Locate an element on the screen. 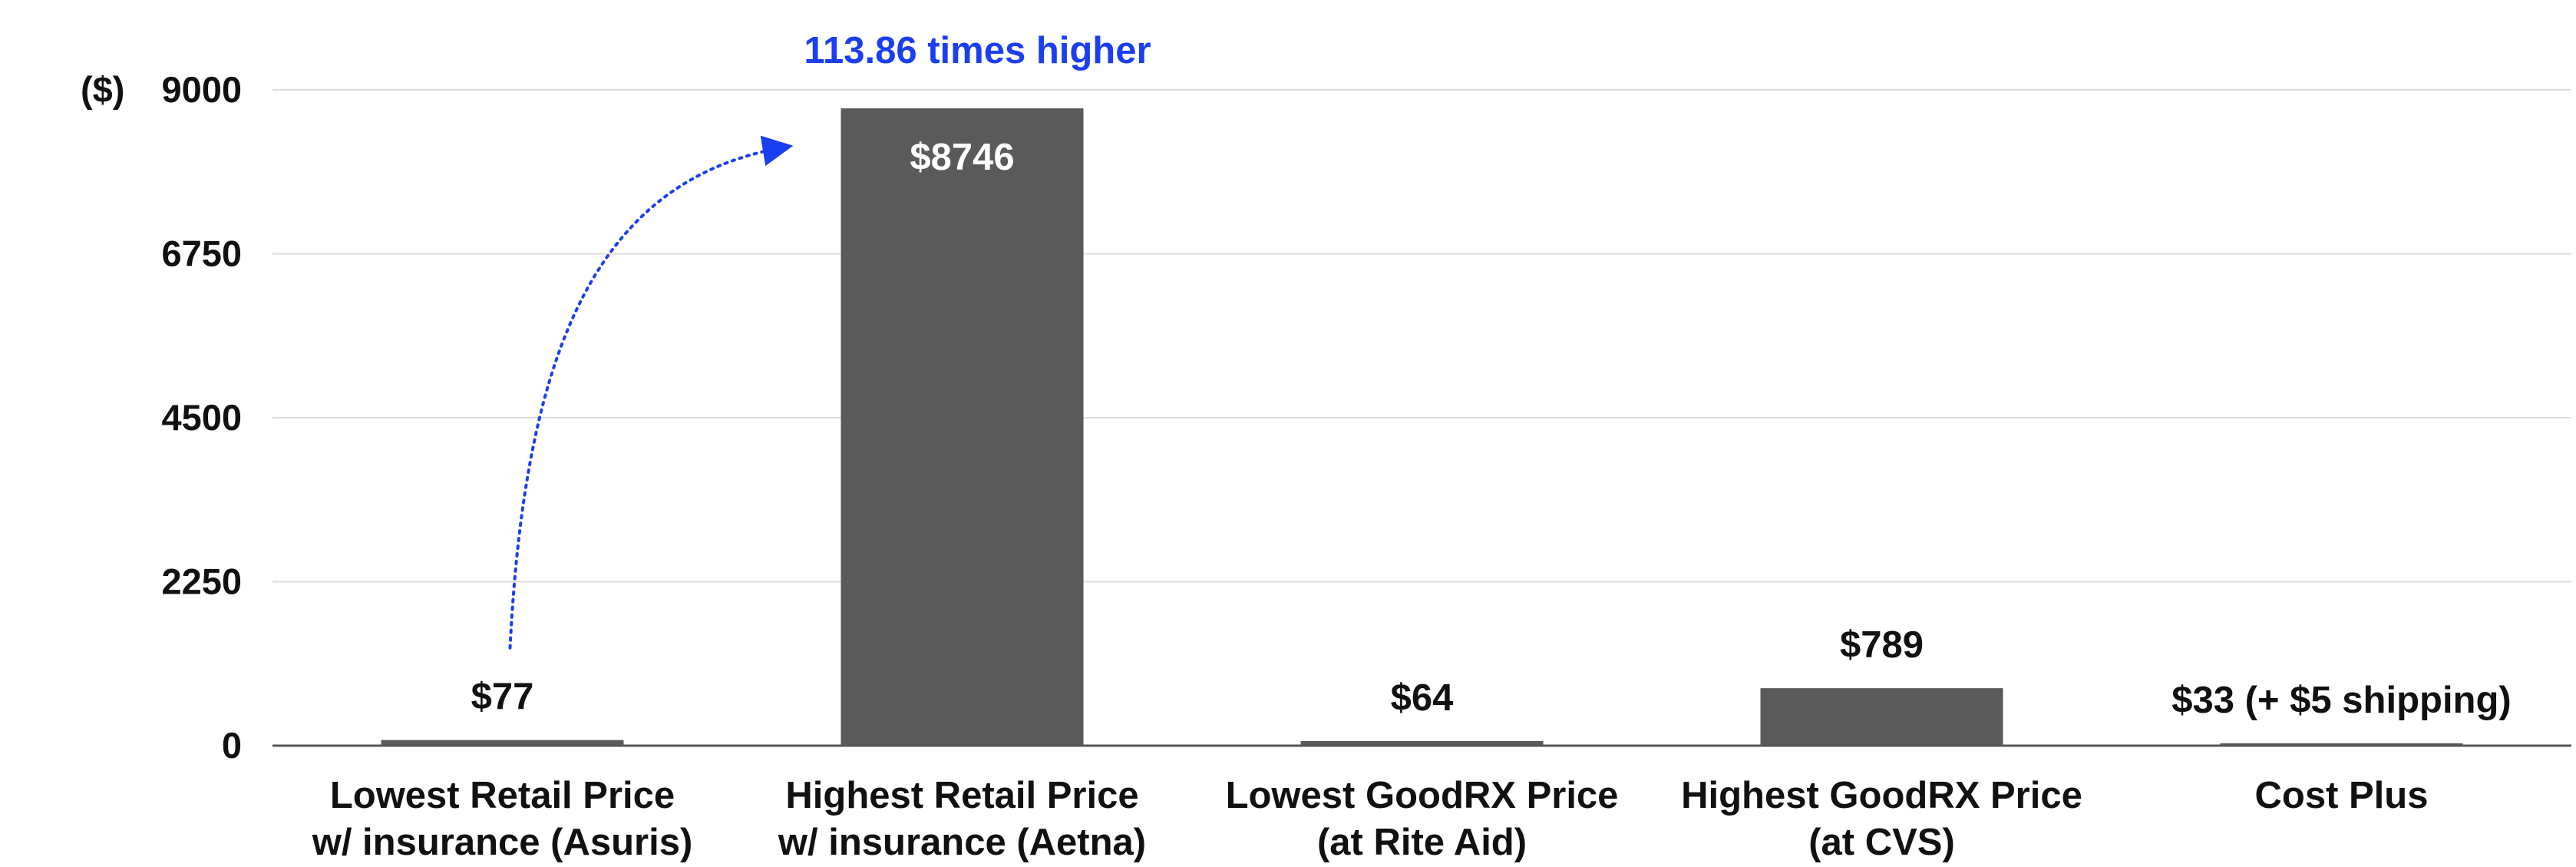  category-label: (at Rite Aid) is located at coordinates (1422, 842).